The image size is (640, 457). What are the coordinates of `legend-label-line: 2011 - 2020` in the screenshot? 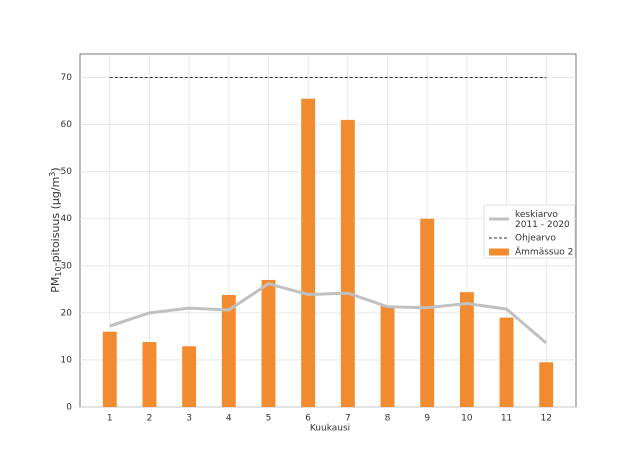 It's located at (542, 225).